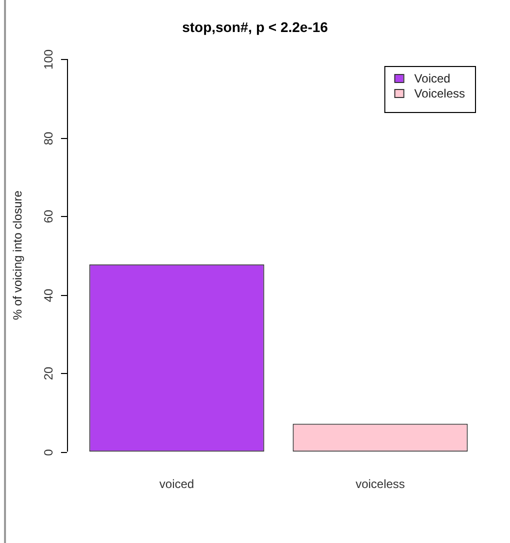  I want to click on y-tick-label: 80, so click(48, 139).